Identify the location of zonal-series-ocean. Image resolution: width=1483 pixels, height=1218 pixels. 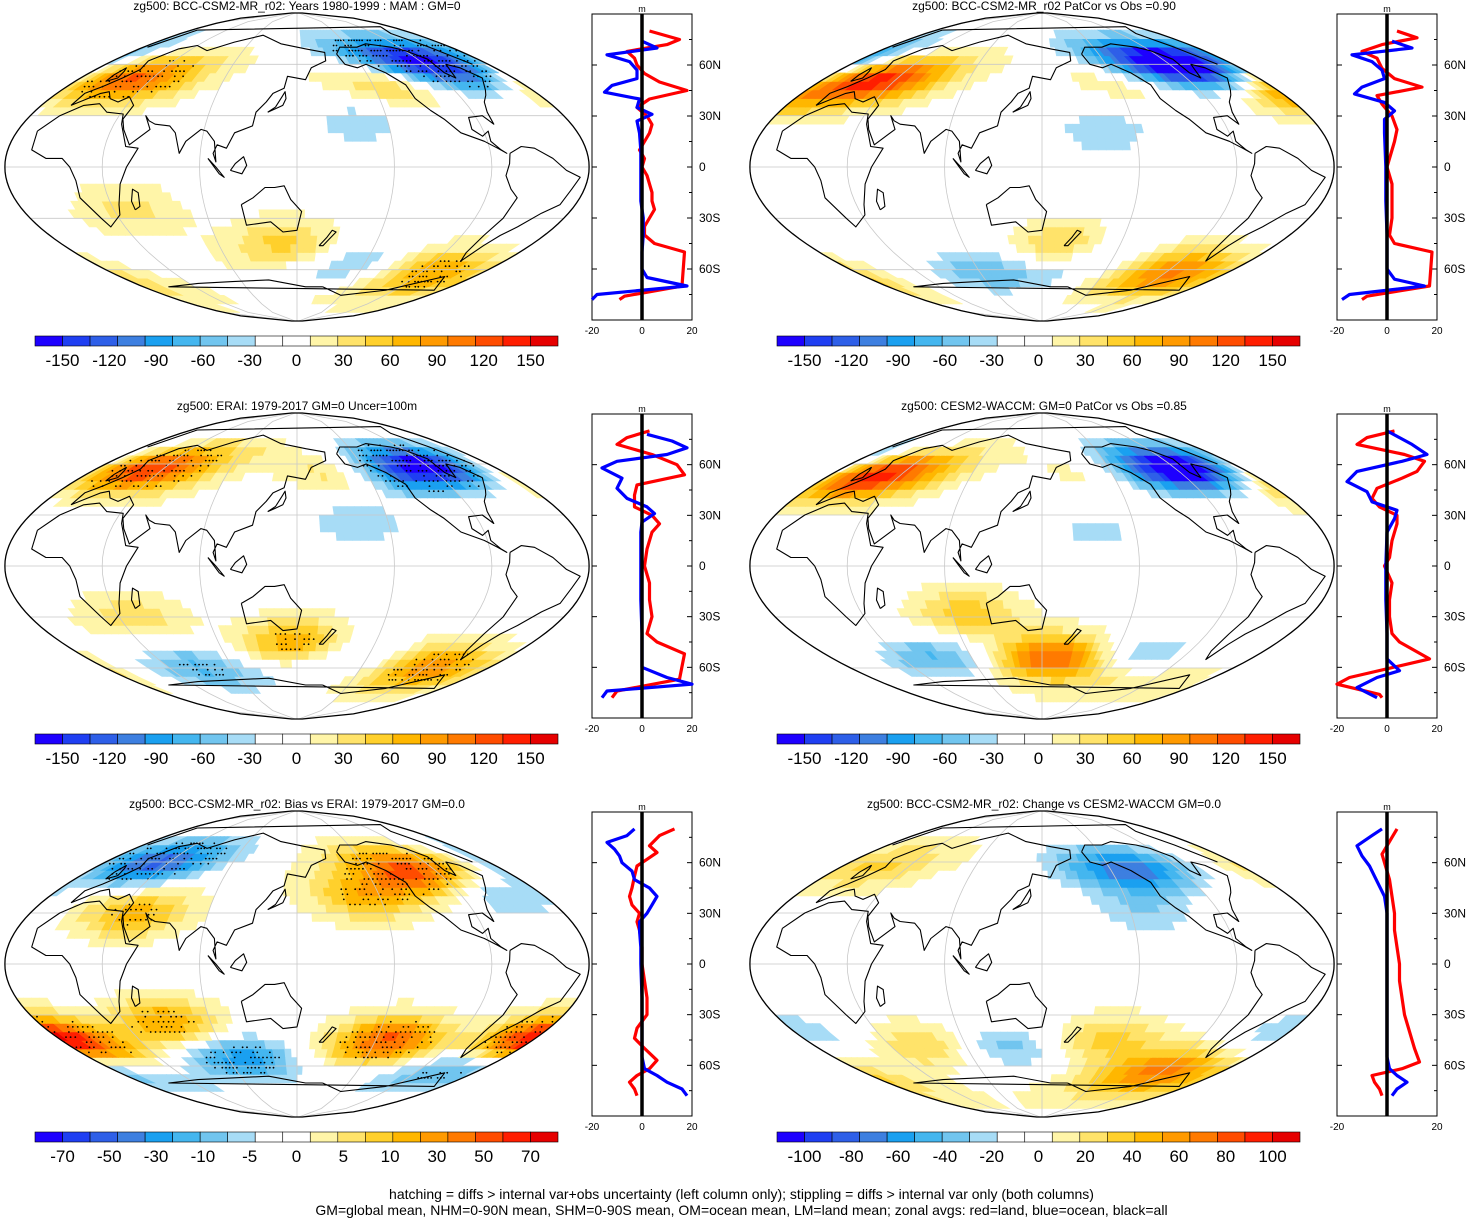
(647, 565).